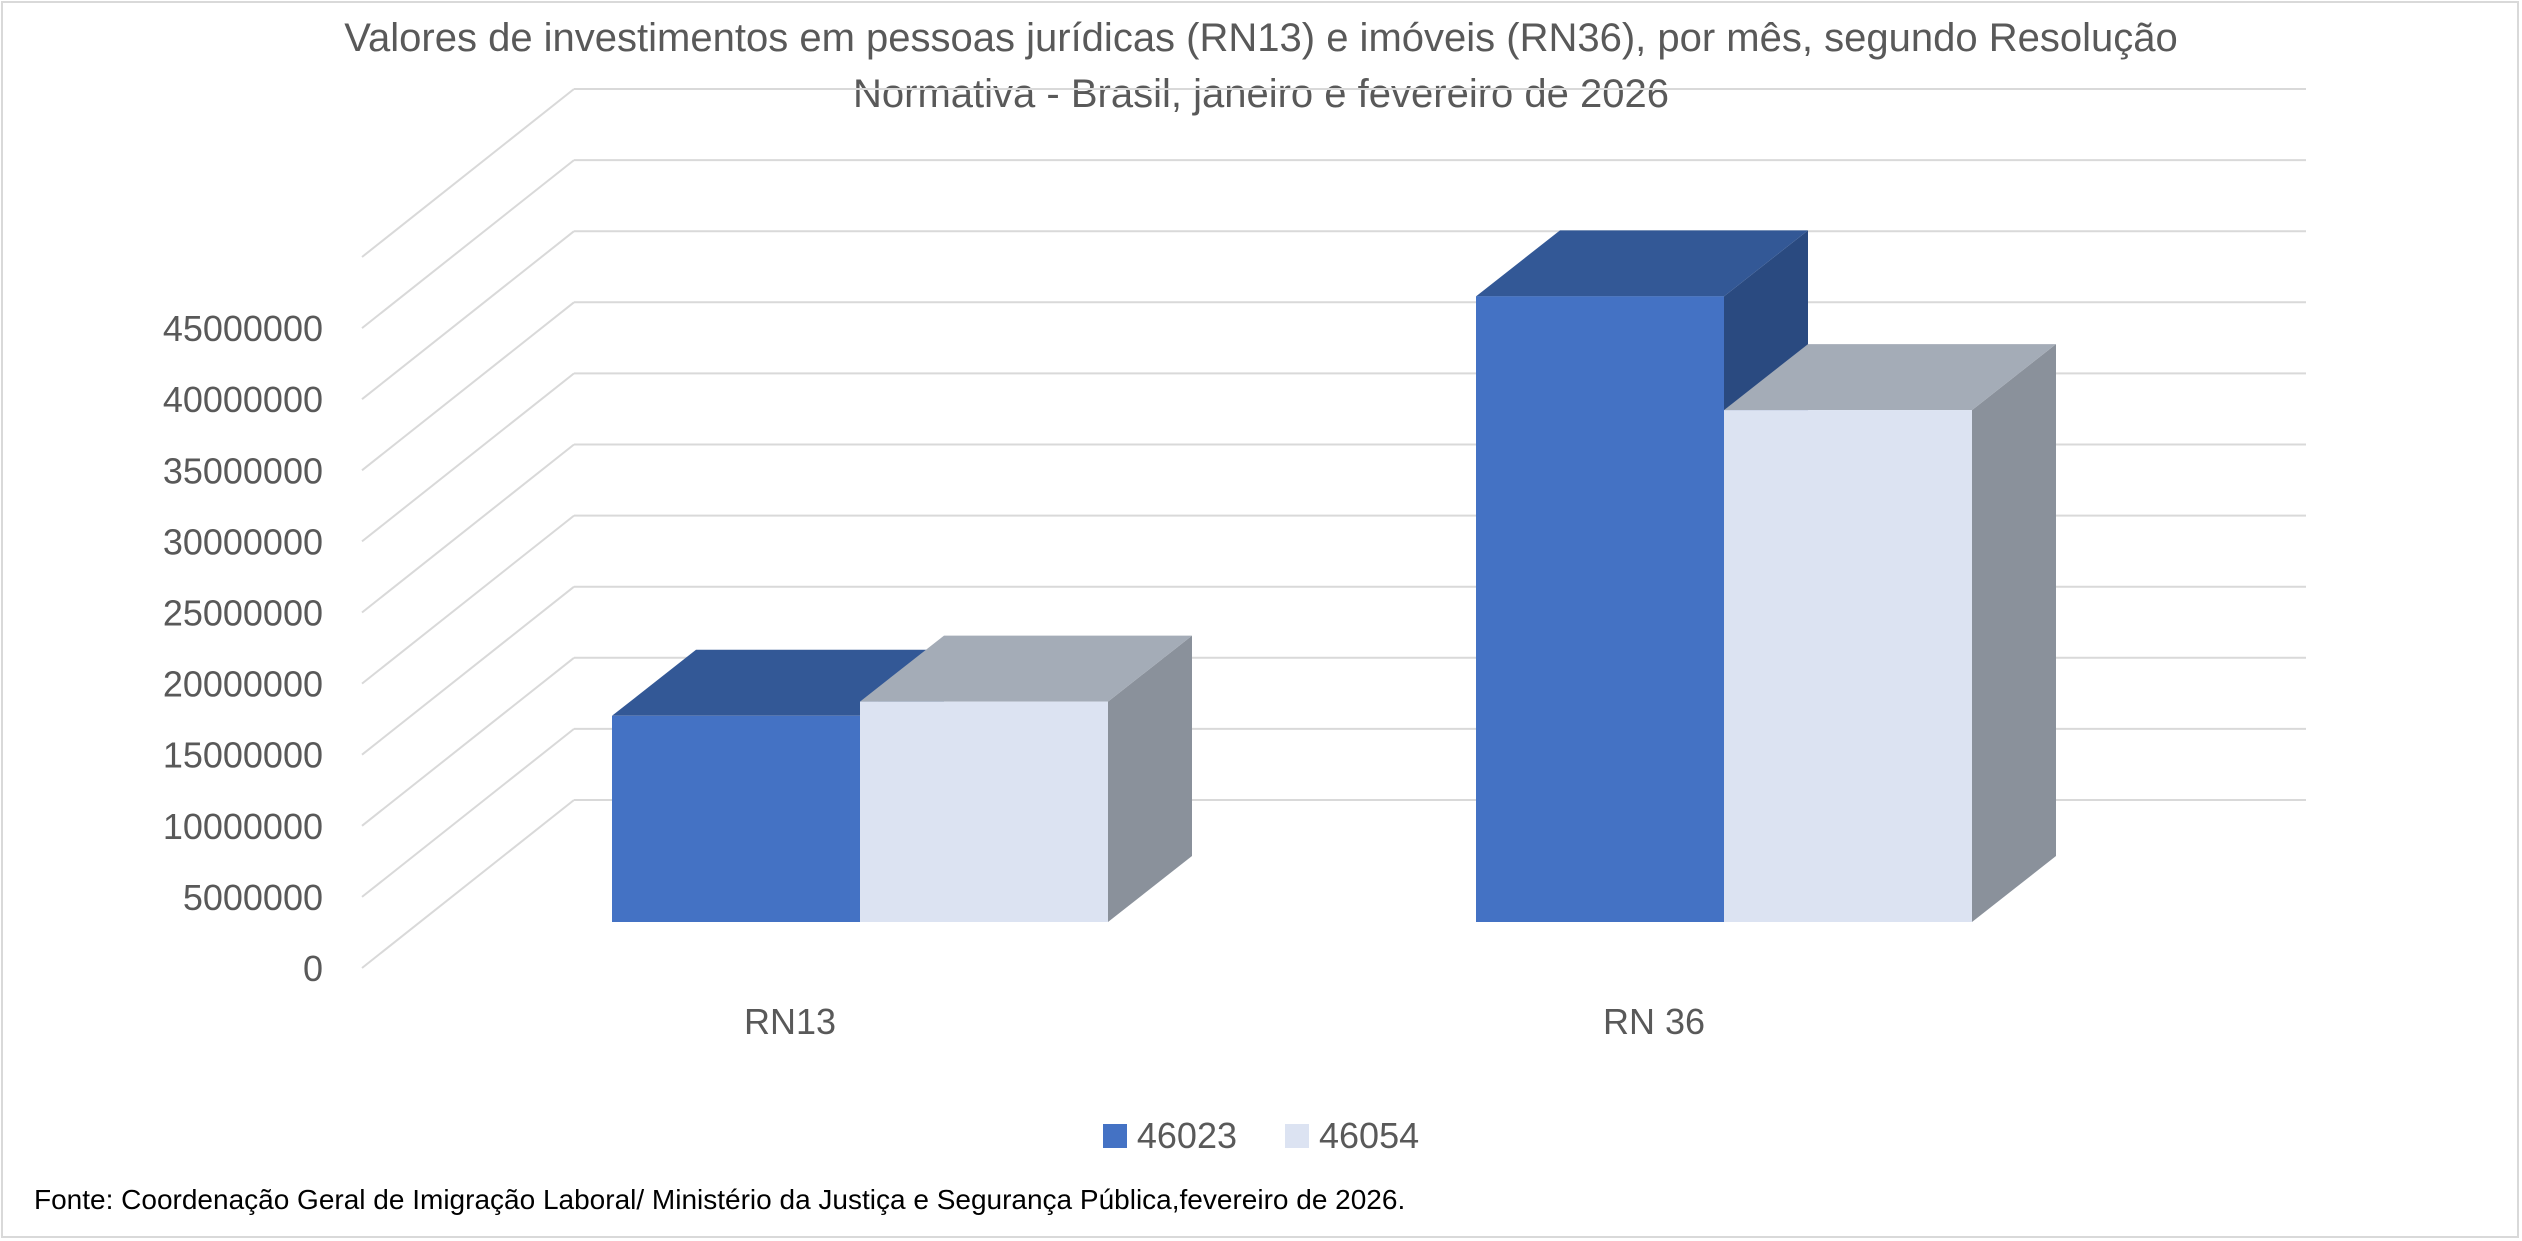 The image size is (2522, 1241). Describe the element at coordinates (243, 399) in the screenshot. I see `y-tick-label: 40000000` at that location.